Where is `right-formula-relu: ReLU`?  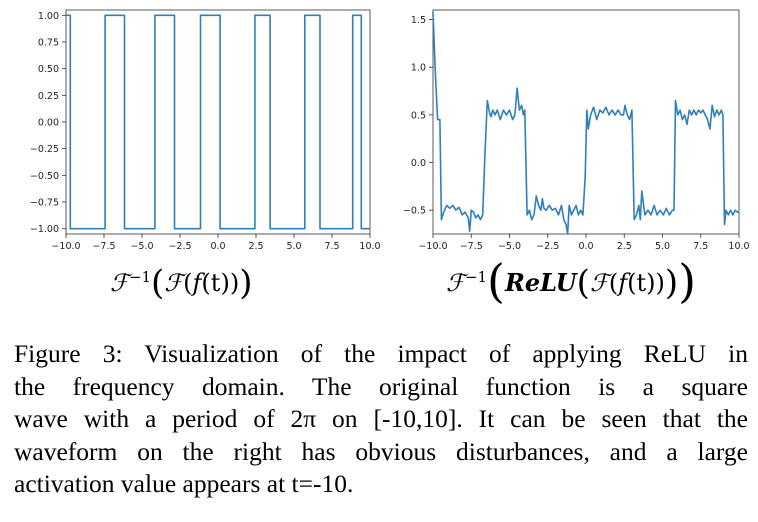 right-formula-relu: ReLU is located at coordinates (540, 282).